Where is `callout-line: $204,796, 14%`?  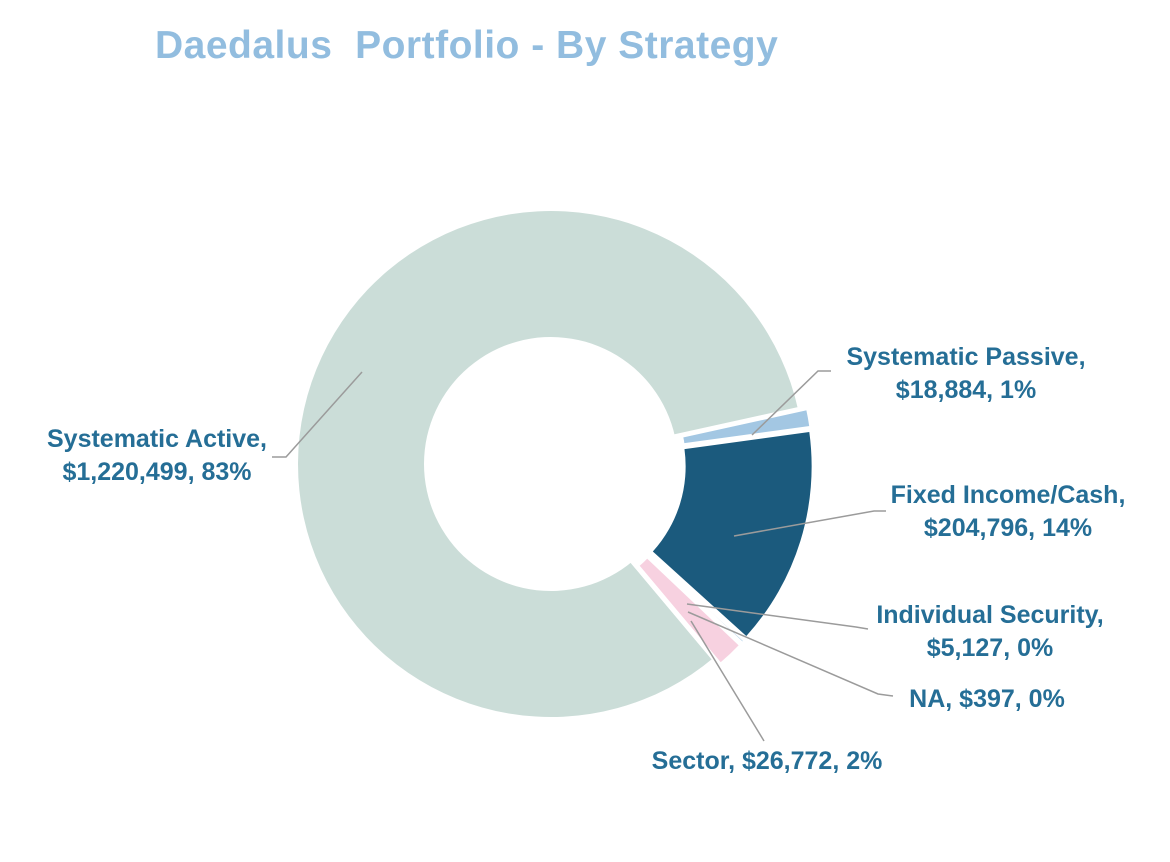 callout-line: $204,796, 14% is located at coordinates (1008, 528).